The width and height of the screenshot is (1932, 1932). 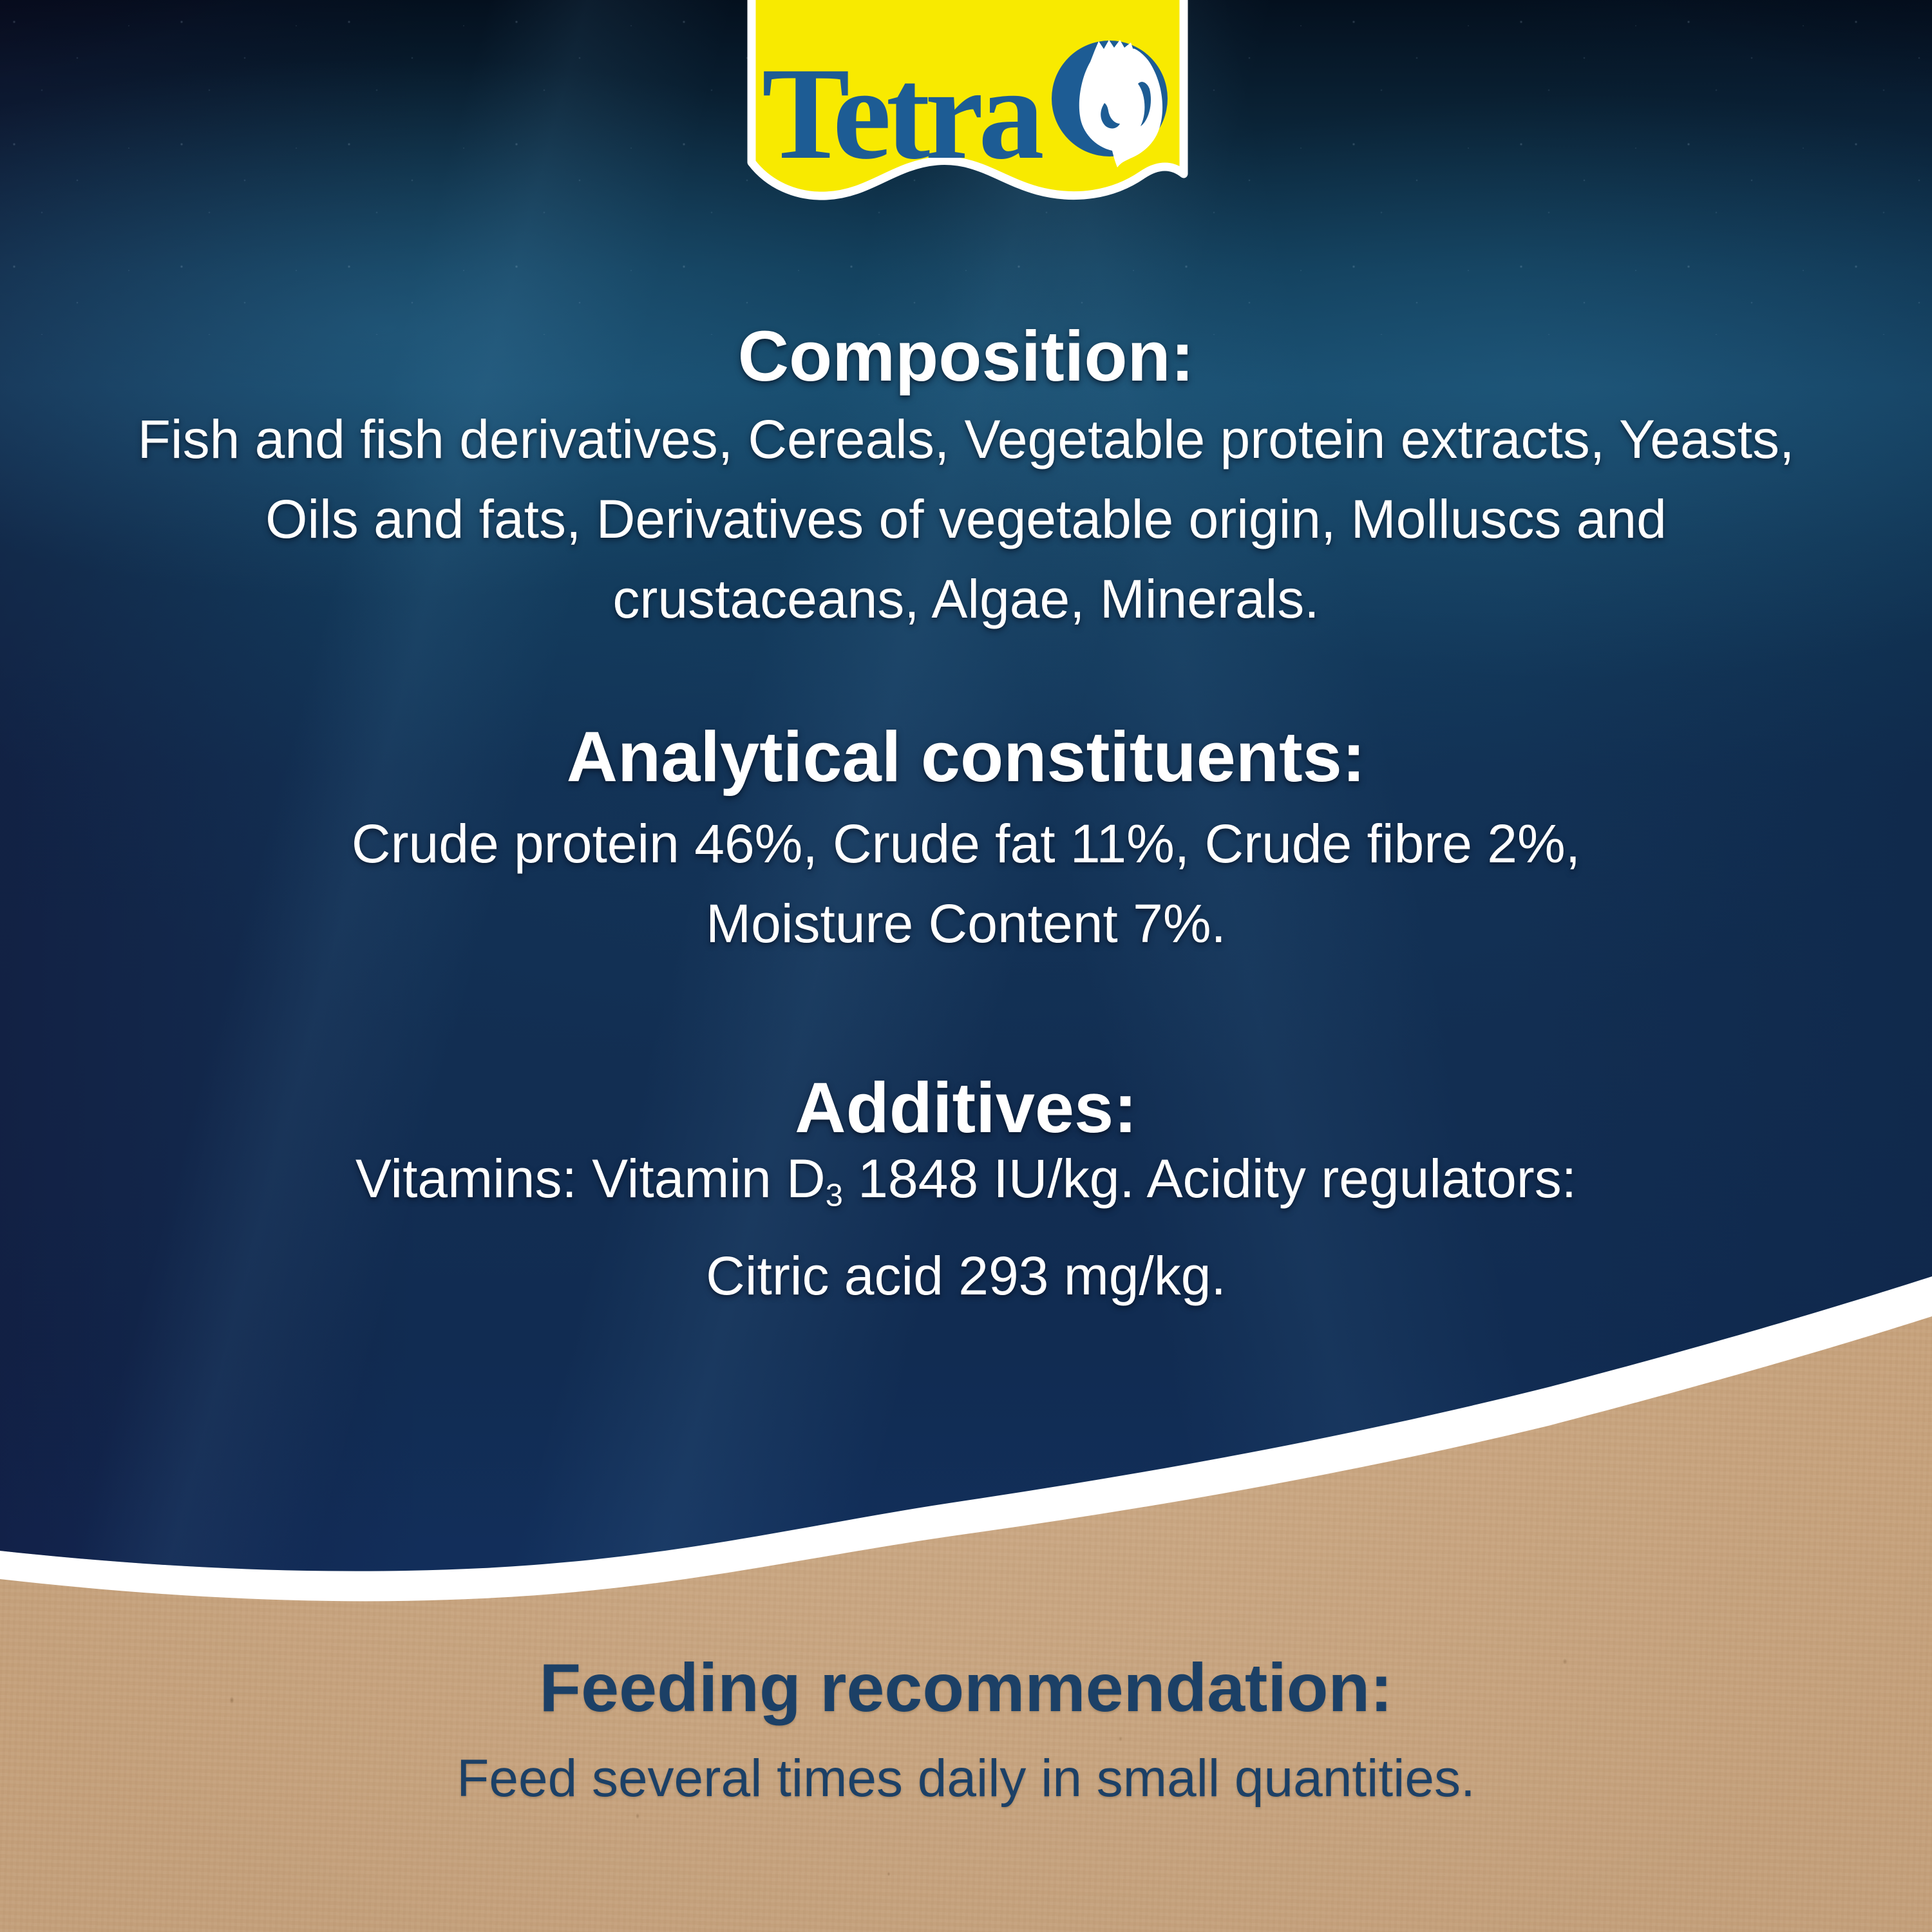 What do you see at coordinates (903, 114) in the screenshot?
I see `logo-wordmark: Tetra` at bounding box center [903, 114].